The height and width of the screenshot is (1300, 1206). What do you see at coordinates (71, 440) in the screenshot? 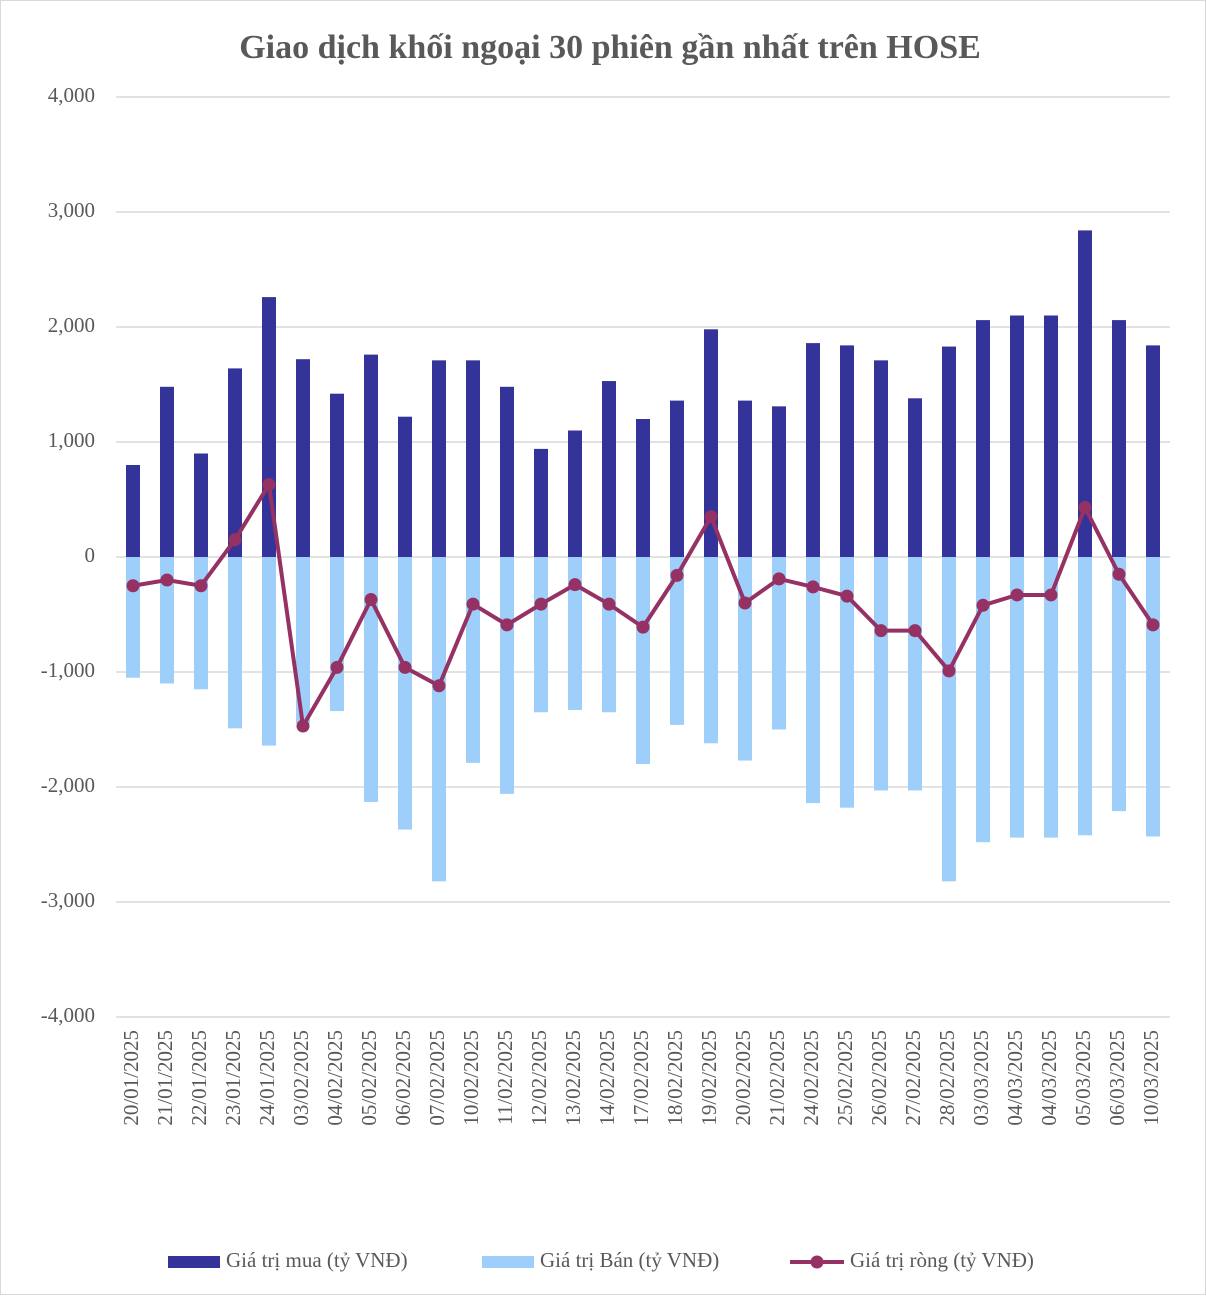
I see `y-tick-label: 1,000` at bounding box center [71, 440].